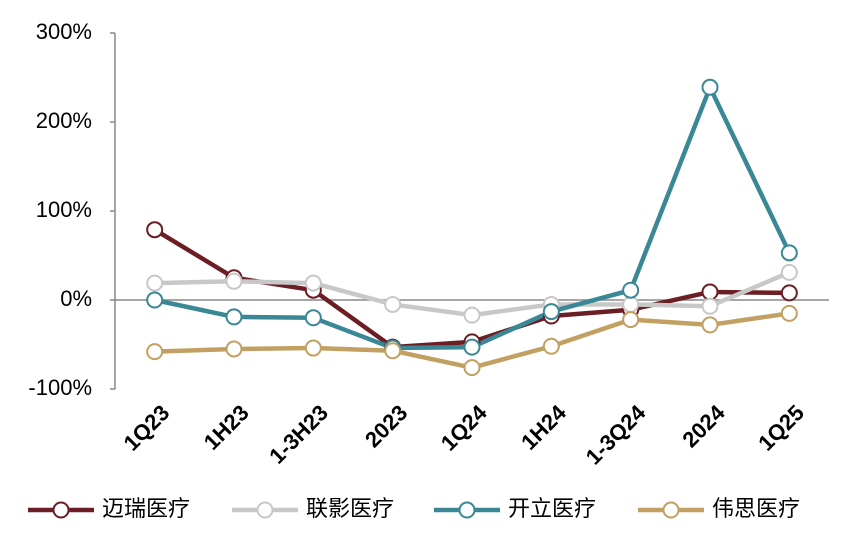 This screenshot has width=854, height=541. Describe the element at coordinates (64, 31) in the screenshot. I see `y-tick-label: 300%` at that location.